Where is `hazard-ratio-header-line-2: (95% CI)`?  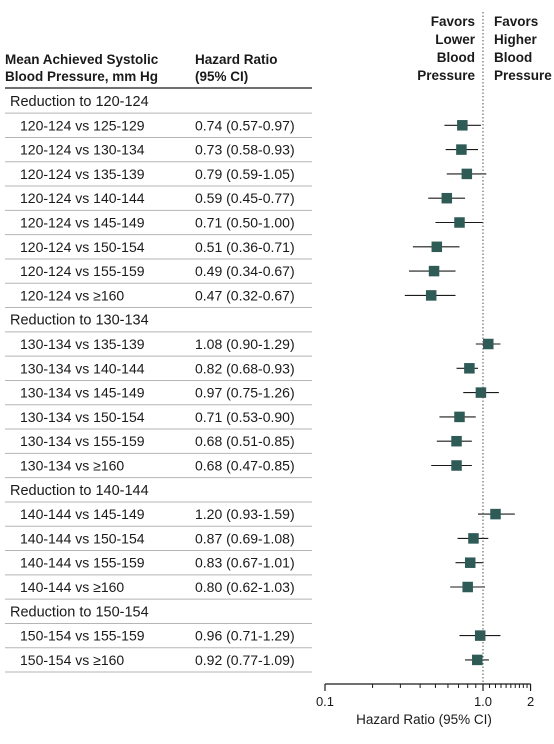
hazard-ratio-header-line-2: (95% CI) is located at coordinates (221, 76).